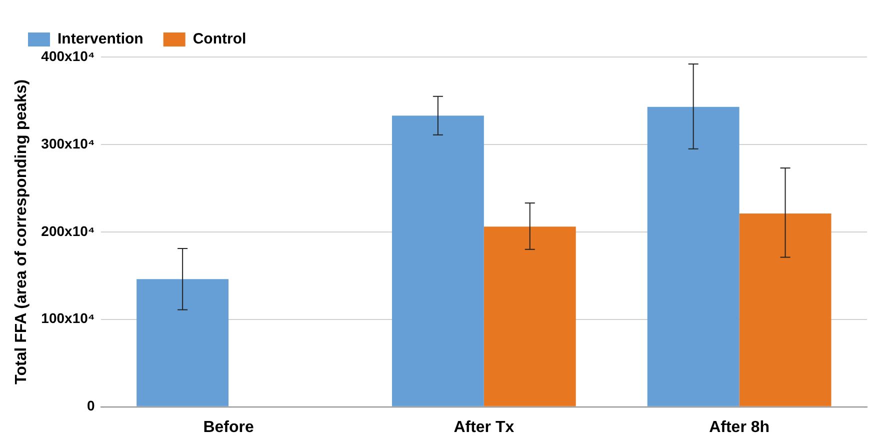 The height and width of the screenshot is (448, 885). What do you see at coordinates (68, 318) in the screenshot?
I see `y-tick-label: 100x10⁴` at bounding box center [68, 318].